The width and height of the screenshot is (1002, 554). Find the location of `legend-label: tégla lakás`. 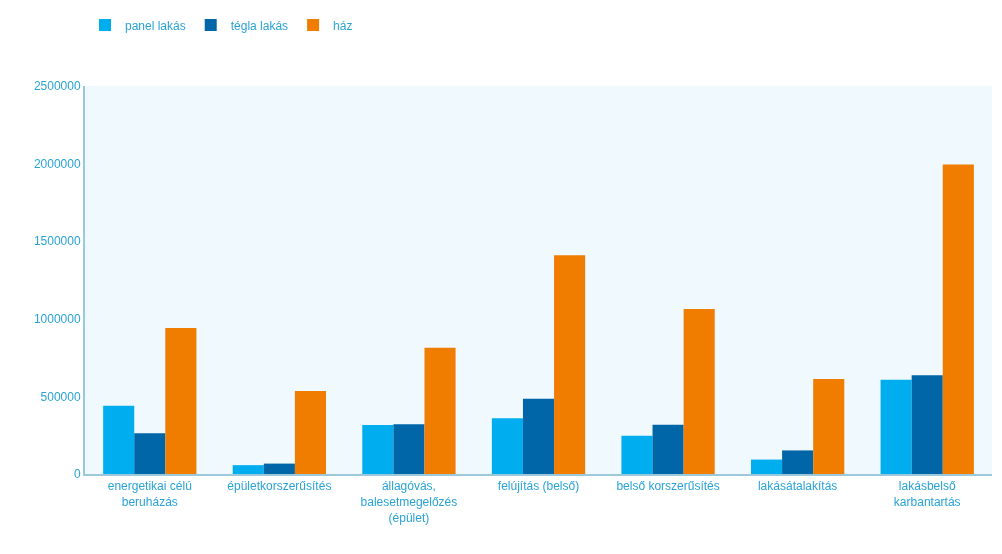

legend-label: tégla lakás is located at coordinates (259, 25).